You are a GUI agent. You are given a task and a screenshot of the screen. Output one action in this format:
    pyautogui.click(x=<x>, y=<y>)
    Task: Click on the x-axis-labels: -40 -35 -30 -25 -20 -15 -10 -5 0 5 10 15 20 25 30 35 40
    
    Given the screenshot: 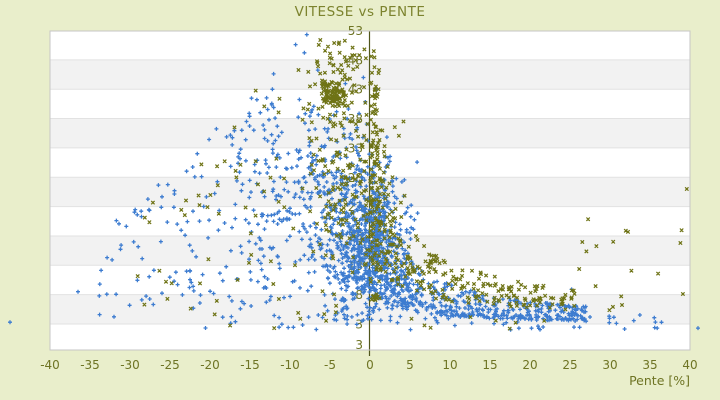 What is the action you would take?
    pyautogui.click(x=368, y=365)
    